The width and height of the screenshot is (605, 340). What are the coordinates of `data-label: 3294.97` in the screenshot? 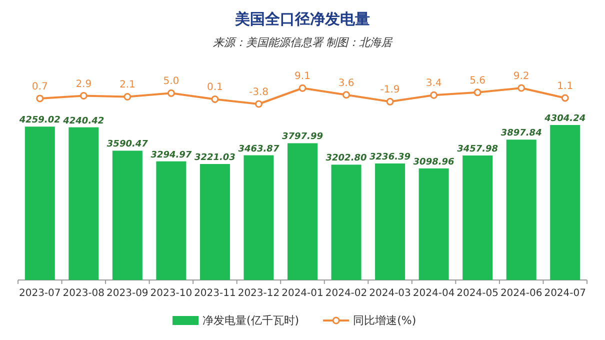 It's located at (171, 155).